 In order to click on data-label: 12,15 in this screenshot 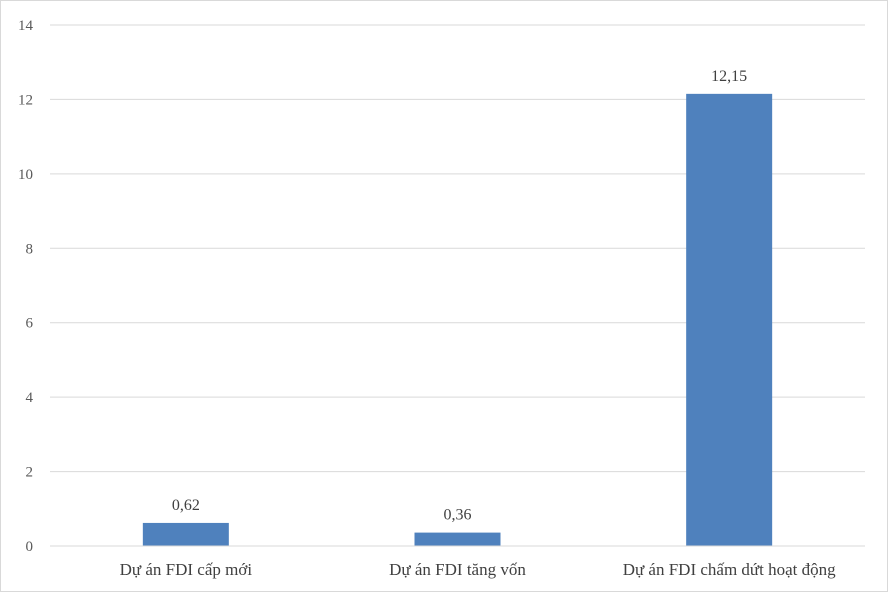, I will do `click(729, 76)`.